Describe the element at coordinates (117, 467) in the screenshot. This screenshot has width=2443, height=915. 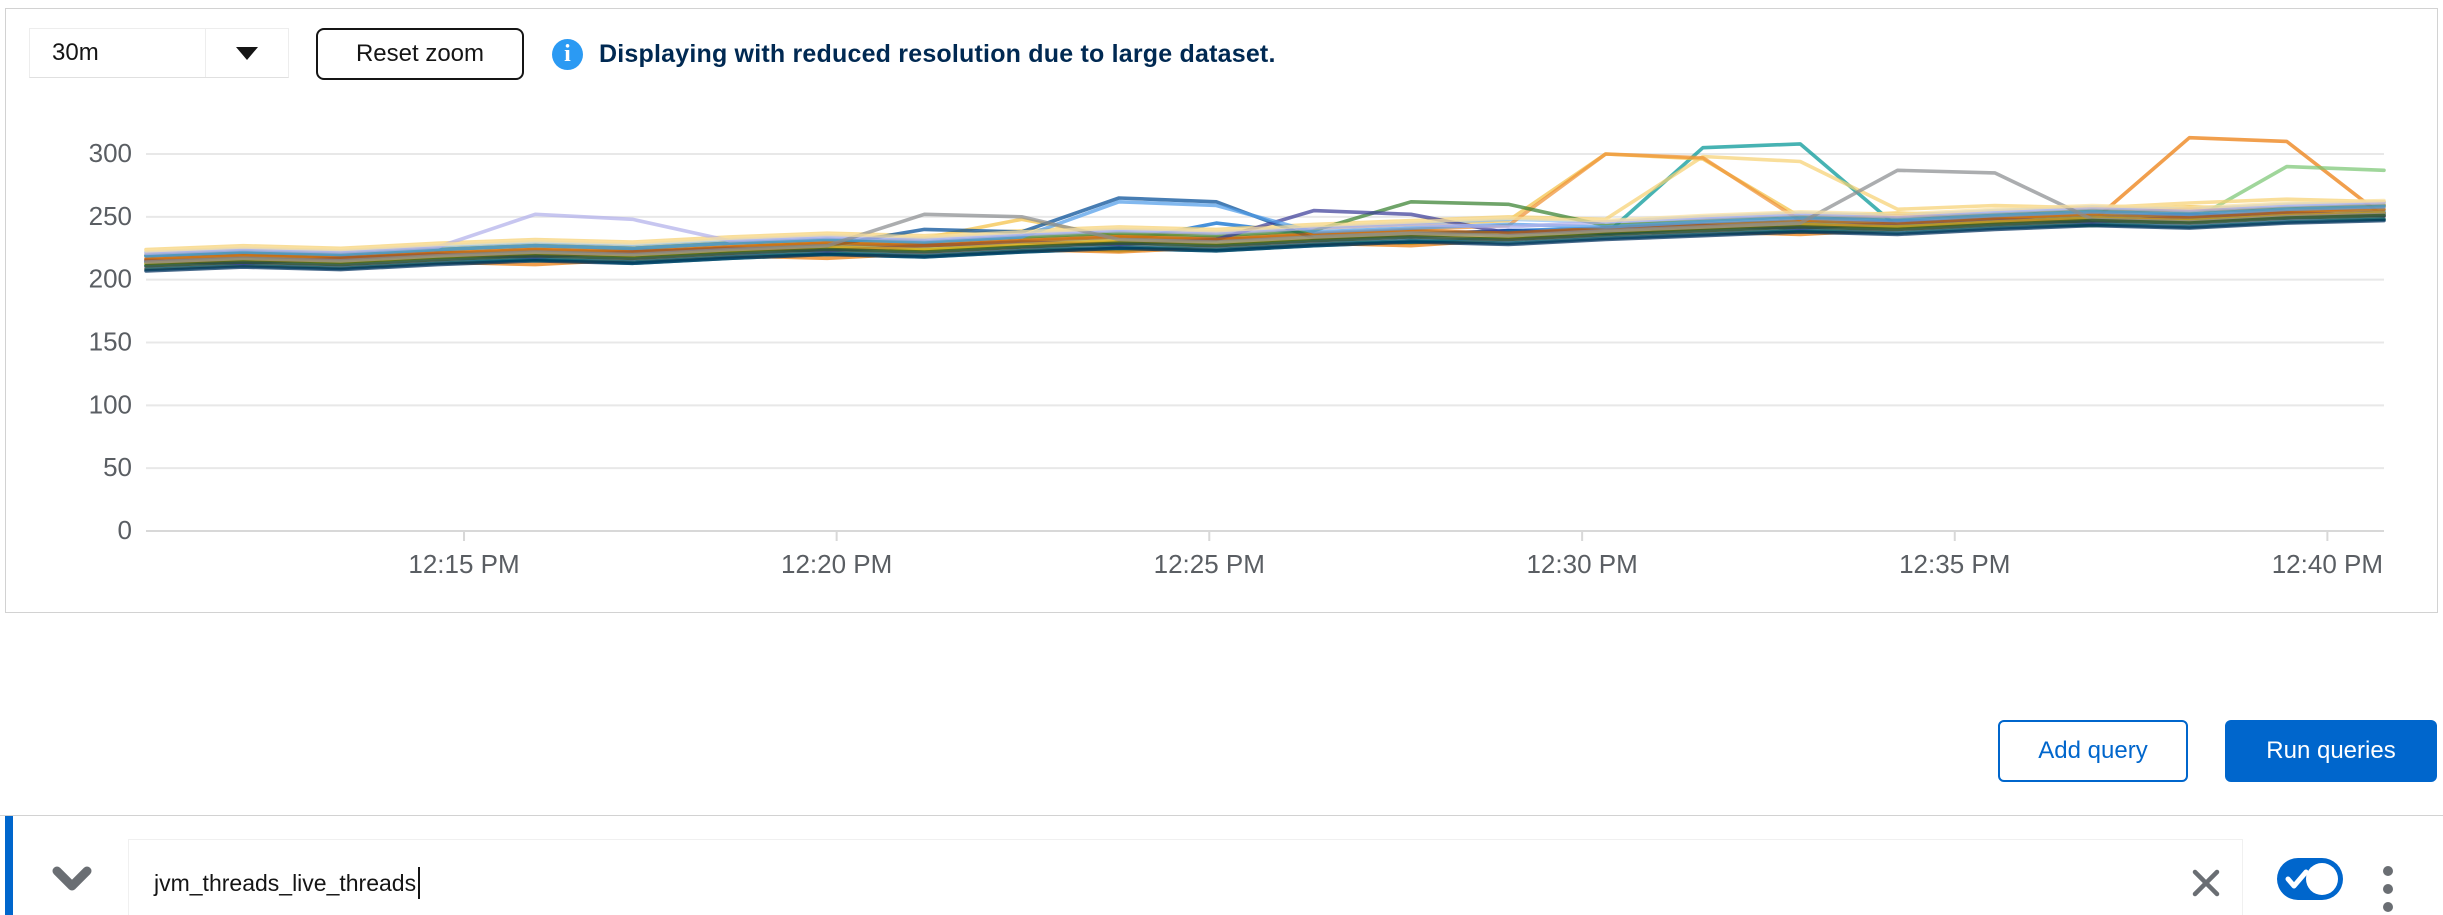
I see `svg-text: 50` at that location.